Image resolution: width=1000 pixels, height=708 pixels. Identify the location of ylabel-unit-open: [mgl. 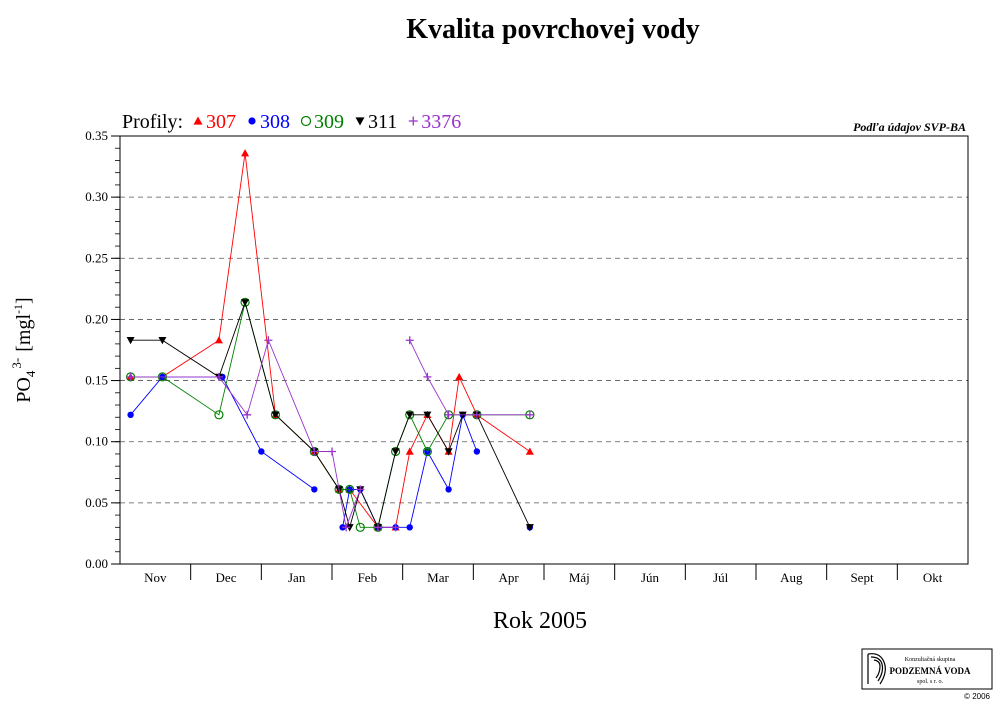
(24, 333).